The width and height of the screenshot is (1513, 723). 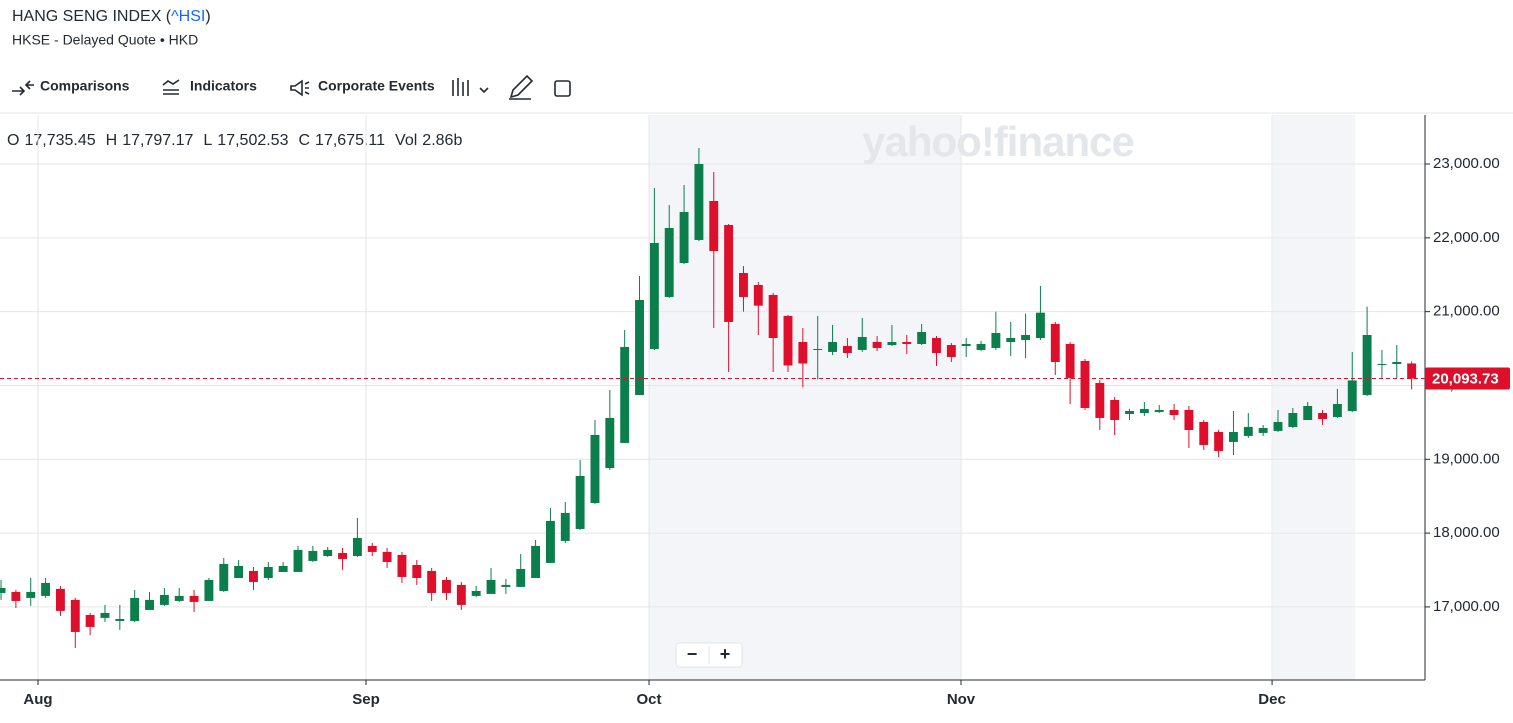 I want to click on ohlc-label: C, so click(x=304, y=140).